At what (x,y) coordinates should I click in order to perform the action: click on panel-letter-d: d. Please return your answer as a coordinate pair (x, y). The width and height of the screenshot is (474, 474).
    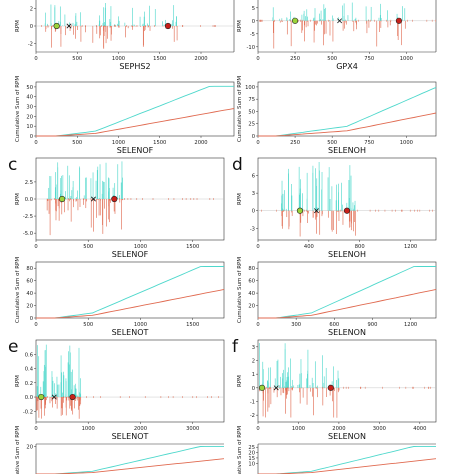
    Looking at the image, I should click on (237, 165).